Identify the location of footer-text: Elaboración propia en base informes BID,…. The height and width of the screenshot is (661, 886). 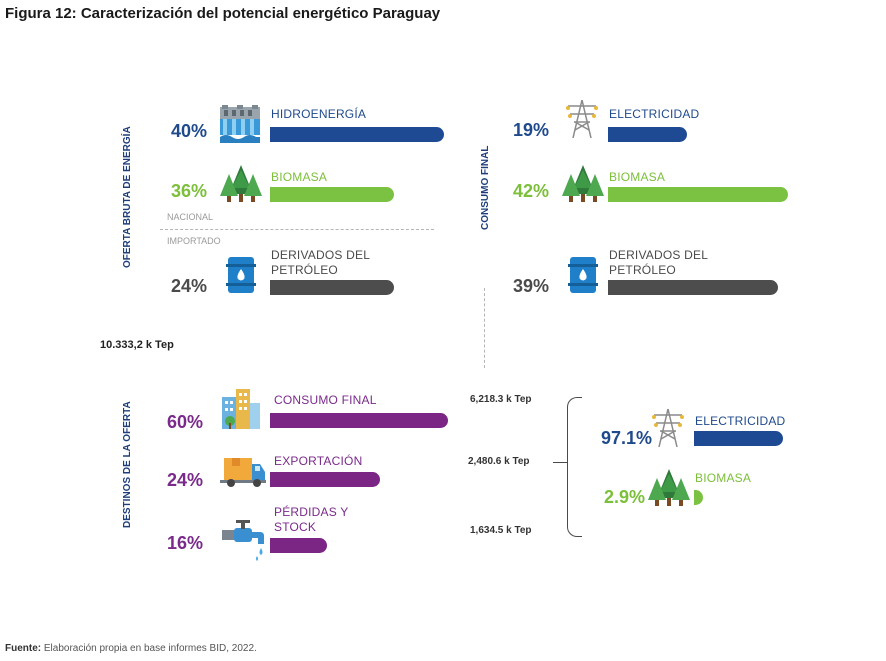
(150, 648).